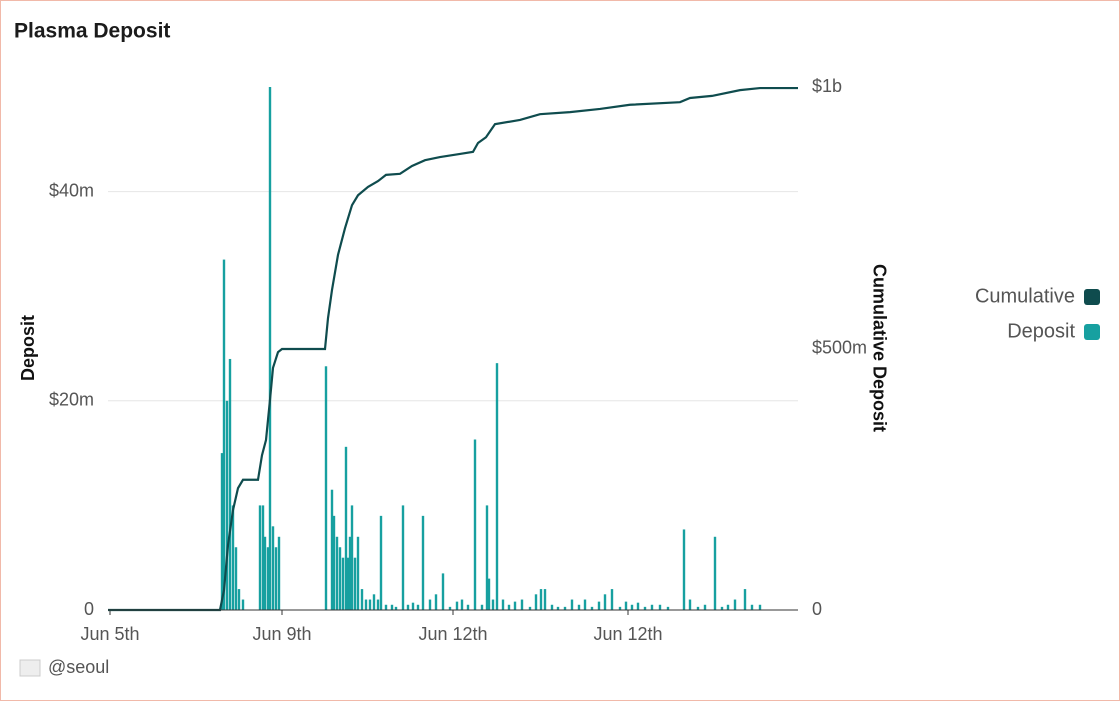  What do you see at coordinates (281, 634) in the screenshot?
I see `x-tick-label: Jun 9th` at bounding box center [281, 634].